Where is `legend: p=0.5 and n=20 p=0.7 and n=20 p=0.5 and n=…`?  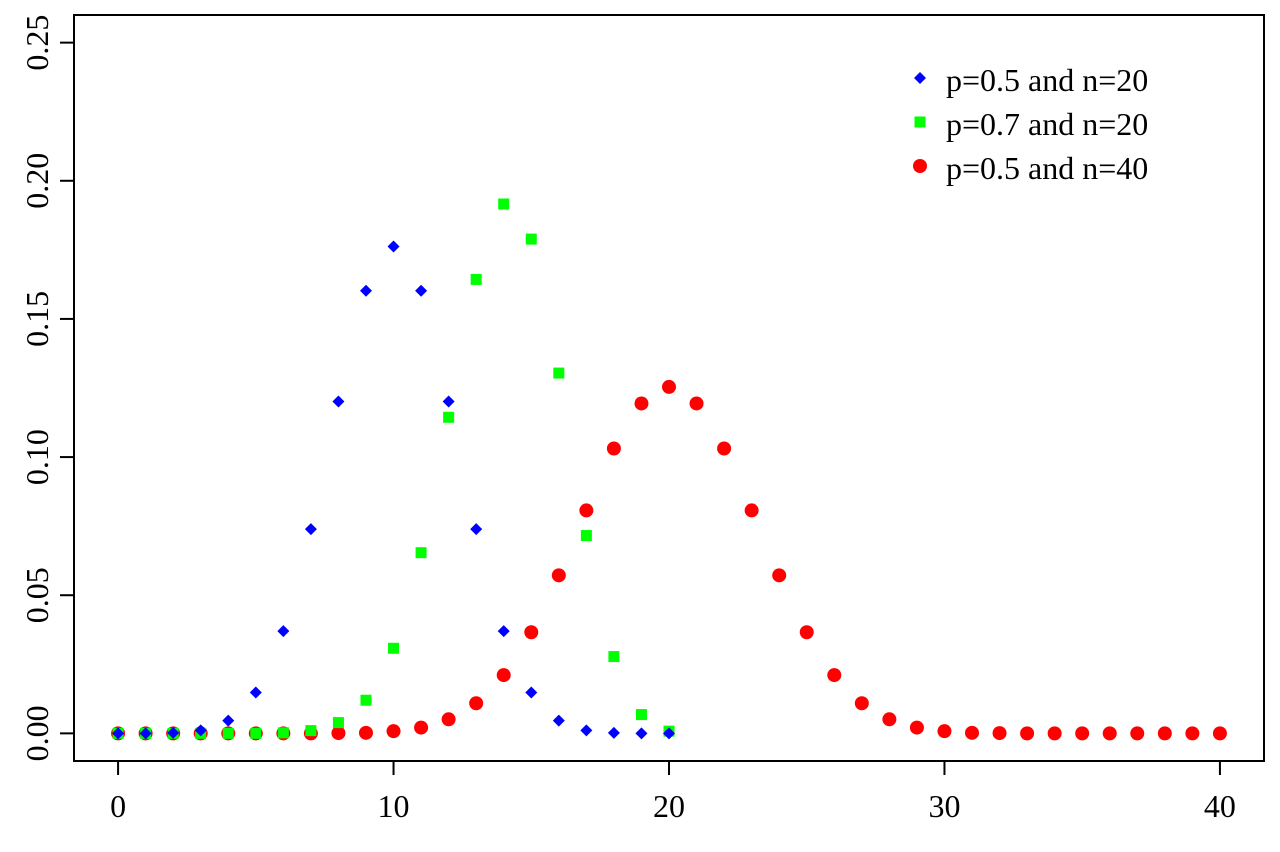
legend: p=0.5 and n=20 p=0.7 and n=20 p=0.5 and n=… is located at coordinates (1030, 124).